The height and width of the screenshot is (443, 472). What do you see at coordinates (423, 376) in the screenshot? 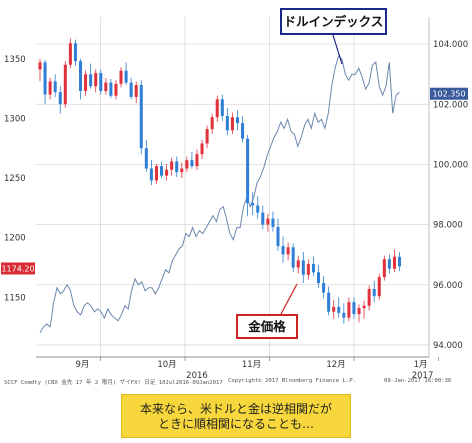
I see `year-label: 2017` at bounding box center [423, 376].